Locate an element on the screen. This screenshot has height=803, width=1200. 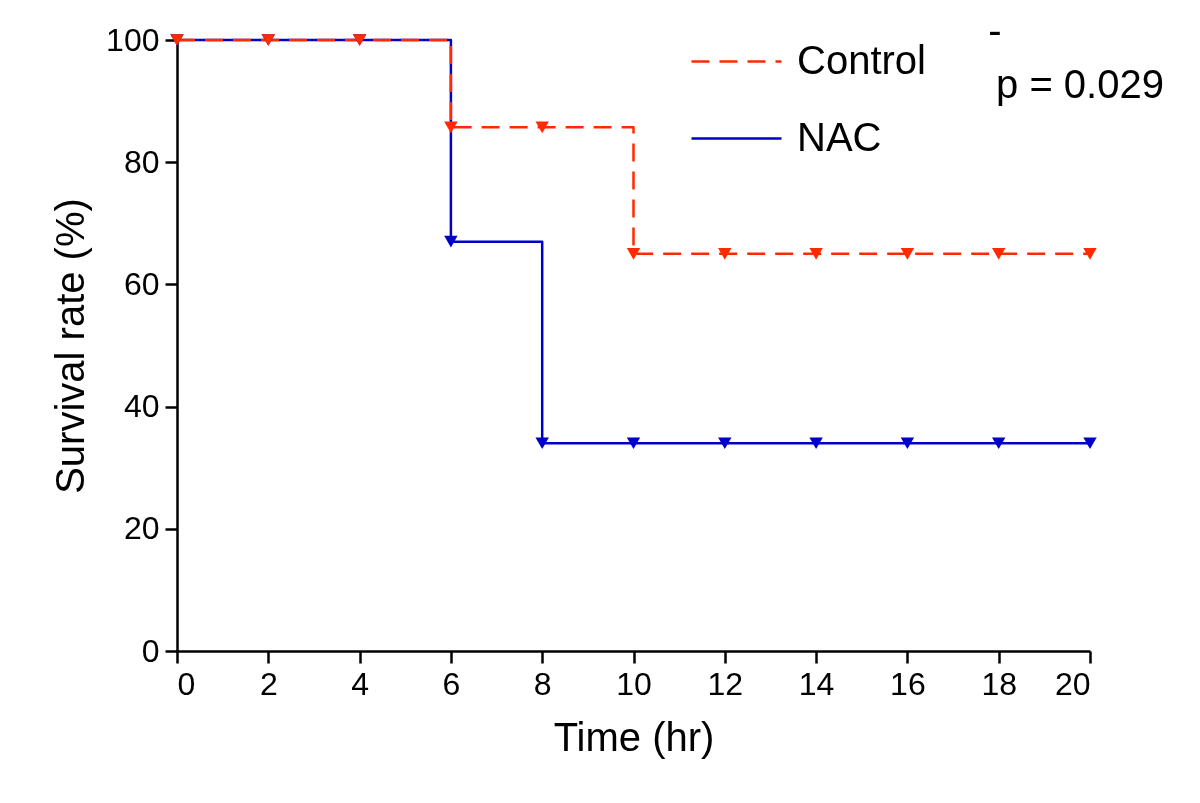
x-tick-label: 2 is located at coordinates (268, 683).